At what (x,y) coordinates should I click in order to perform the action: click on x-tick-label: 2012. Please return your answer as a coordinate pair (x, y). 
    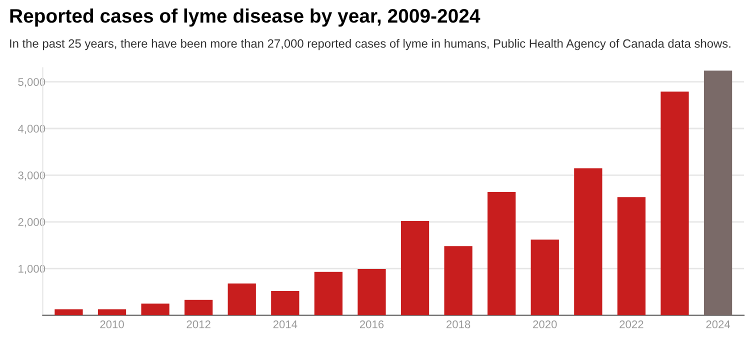
    Looking at the image, I should click on (198, 324).